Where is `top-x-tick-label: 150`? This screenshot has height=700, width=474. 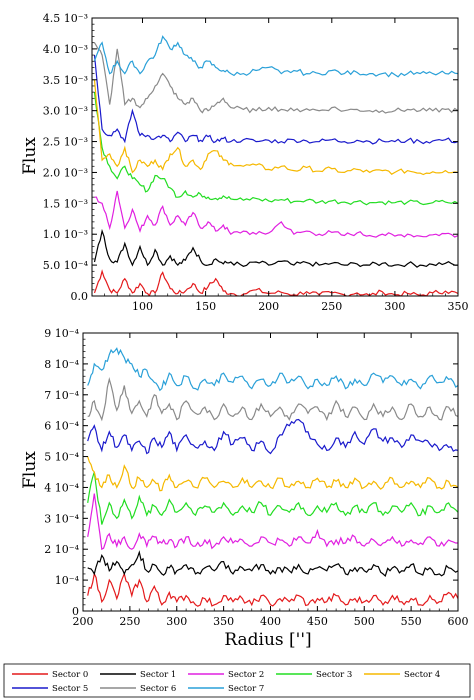
top-x-tick-label: 150 is located at coordinates (205, 306).